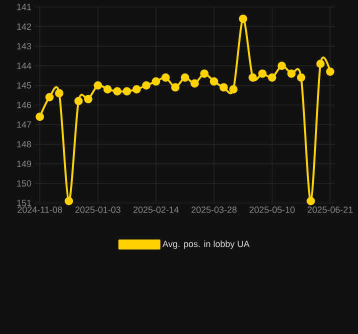  What do you see at coordinates (24, 144) in the screenshot?
I see `y-tick-label: 148` at bounding box center [24, 144].